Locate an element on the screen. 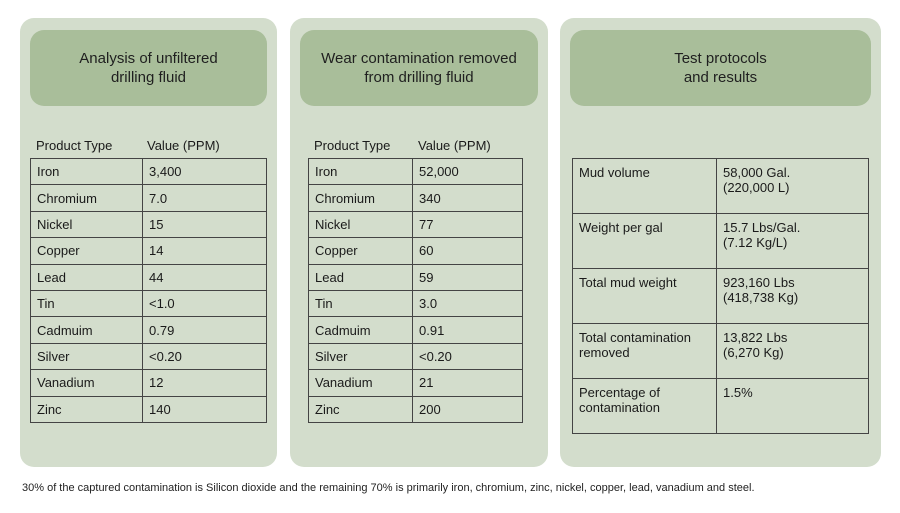 The image size is (900, 513). table-row: Copper 14 is located at coordinates (148, 251).